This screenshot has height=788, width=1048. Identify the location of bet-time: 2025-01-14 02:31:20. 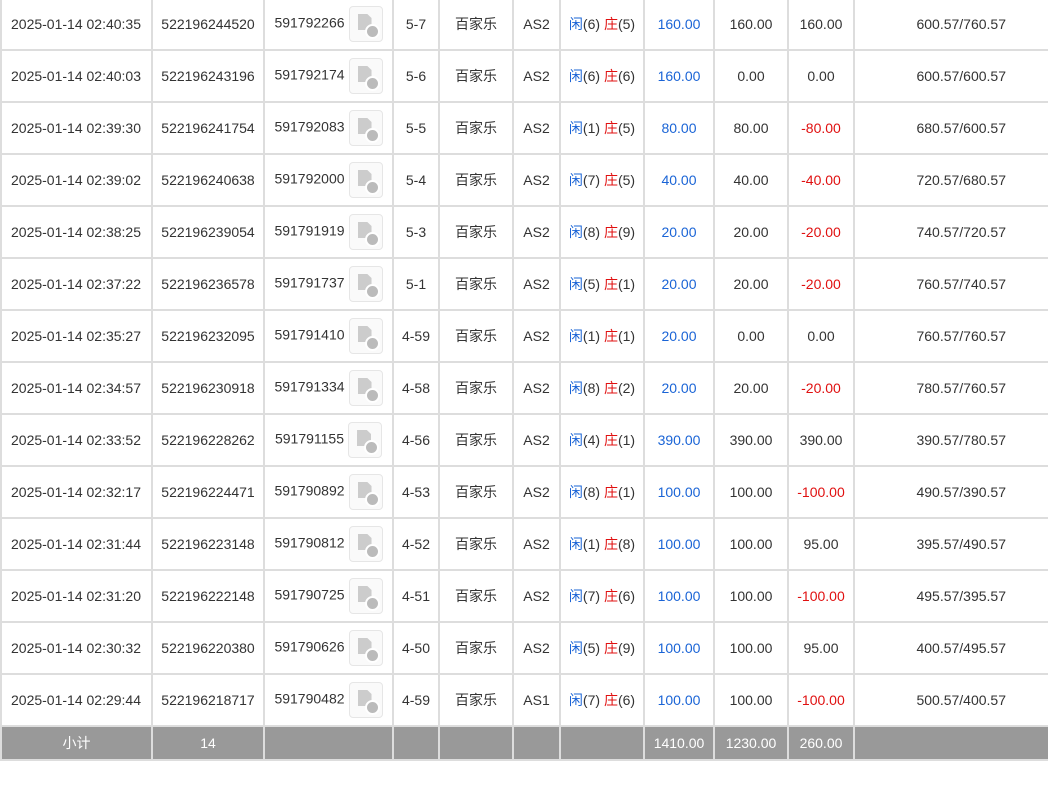
(76, 596).